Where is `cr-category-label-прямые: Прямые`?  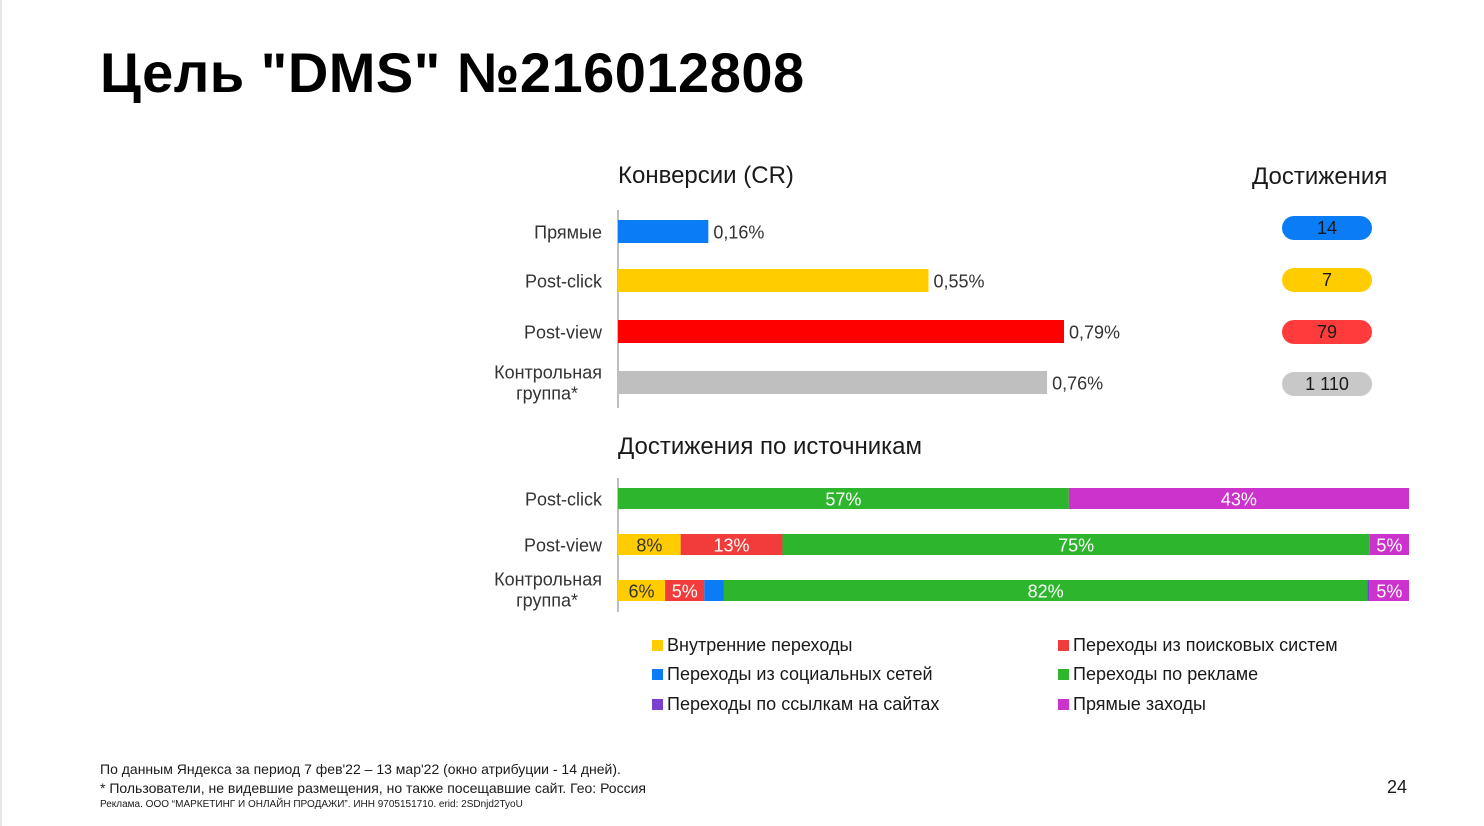 cr-category-label-прямые: Прямые is located at coordinates (568, 233).